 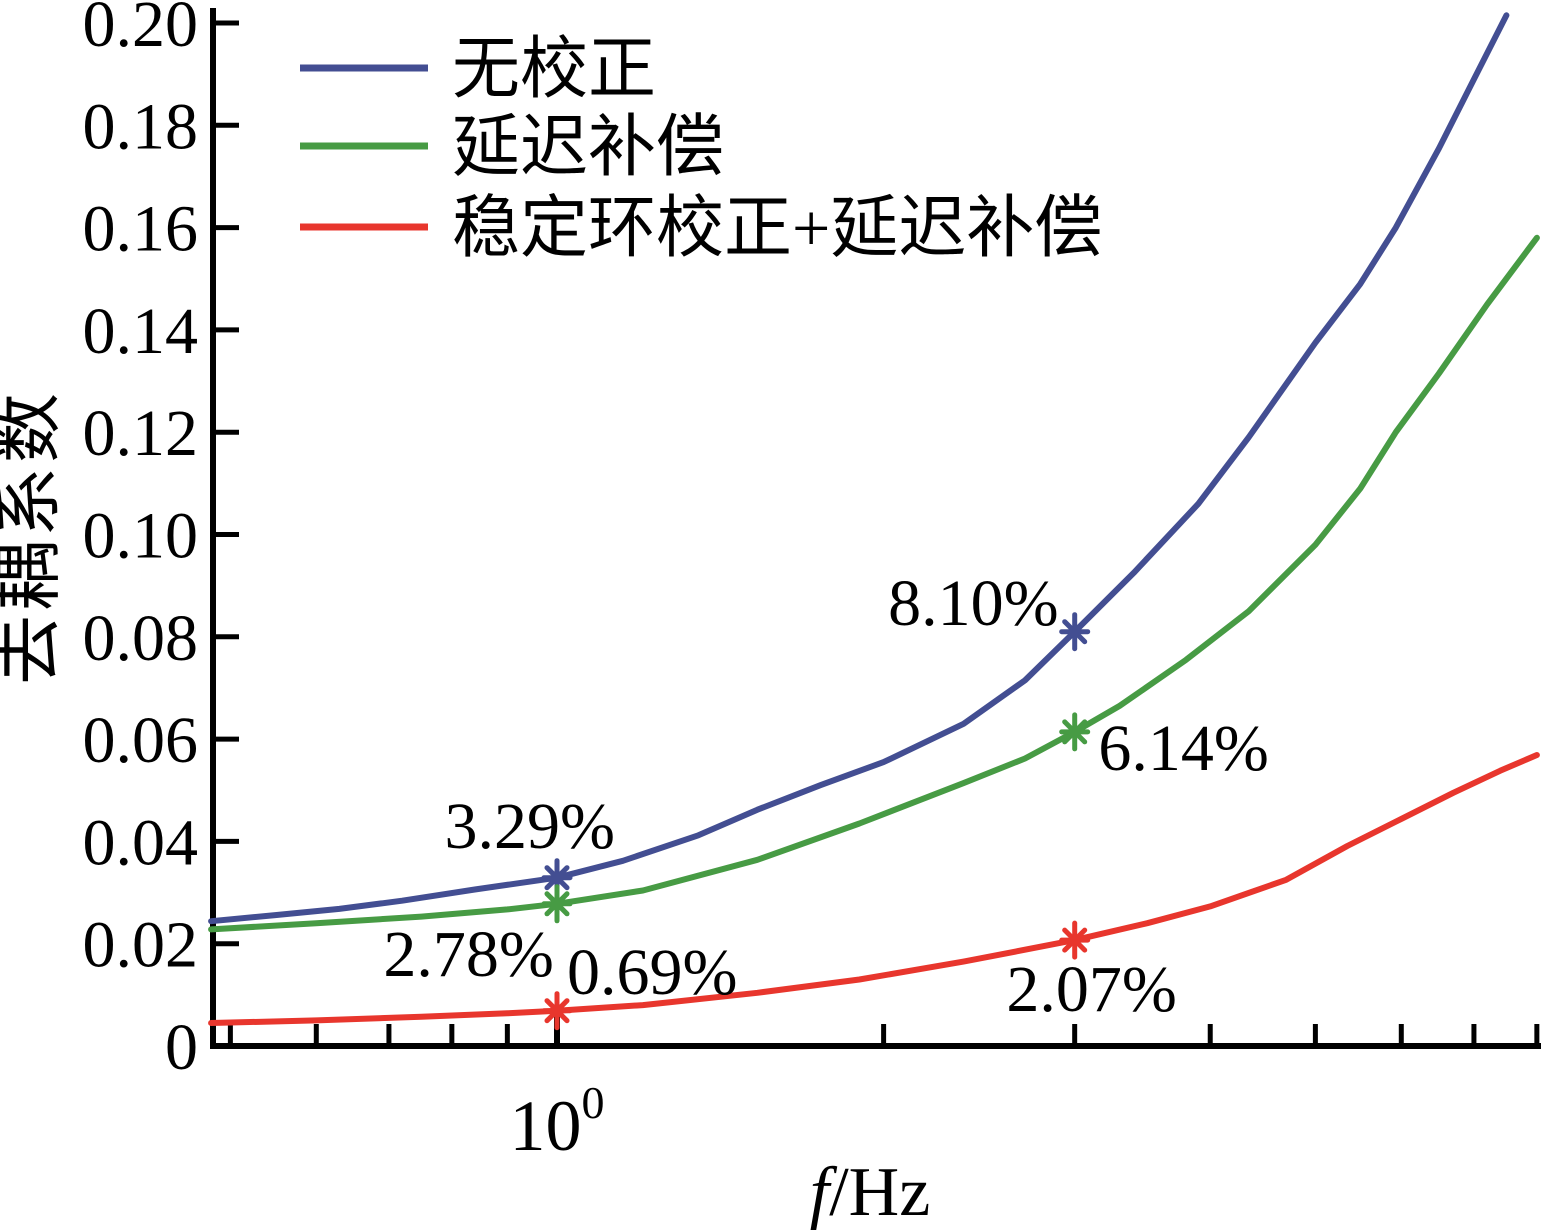 What do you see at coordinates (468, 954) in the screenshot?
I see `annotation-label: 2.78%` at bounding box center [468, 954].